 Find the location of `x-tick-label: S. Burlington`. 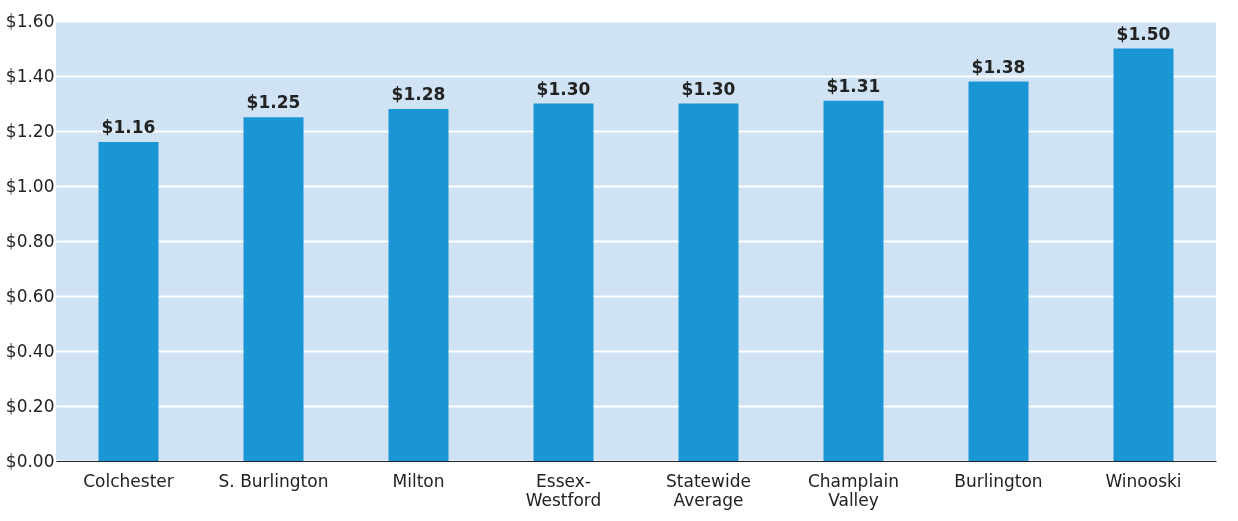

x-tick-label: S. Burlington is located at coordinates (273, 480).